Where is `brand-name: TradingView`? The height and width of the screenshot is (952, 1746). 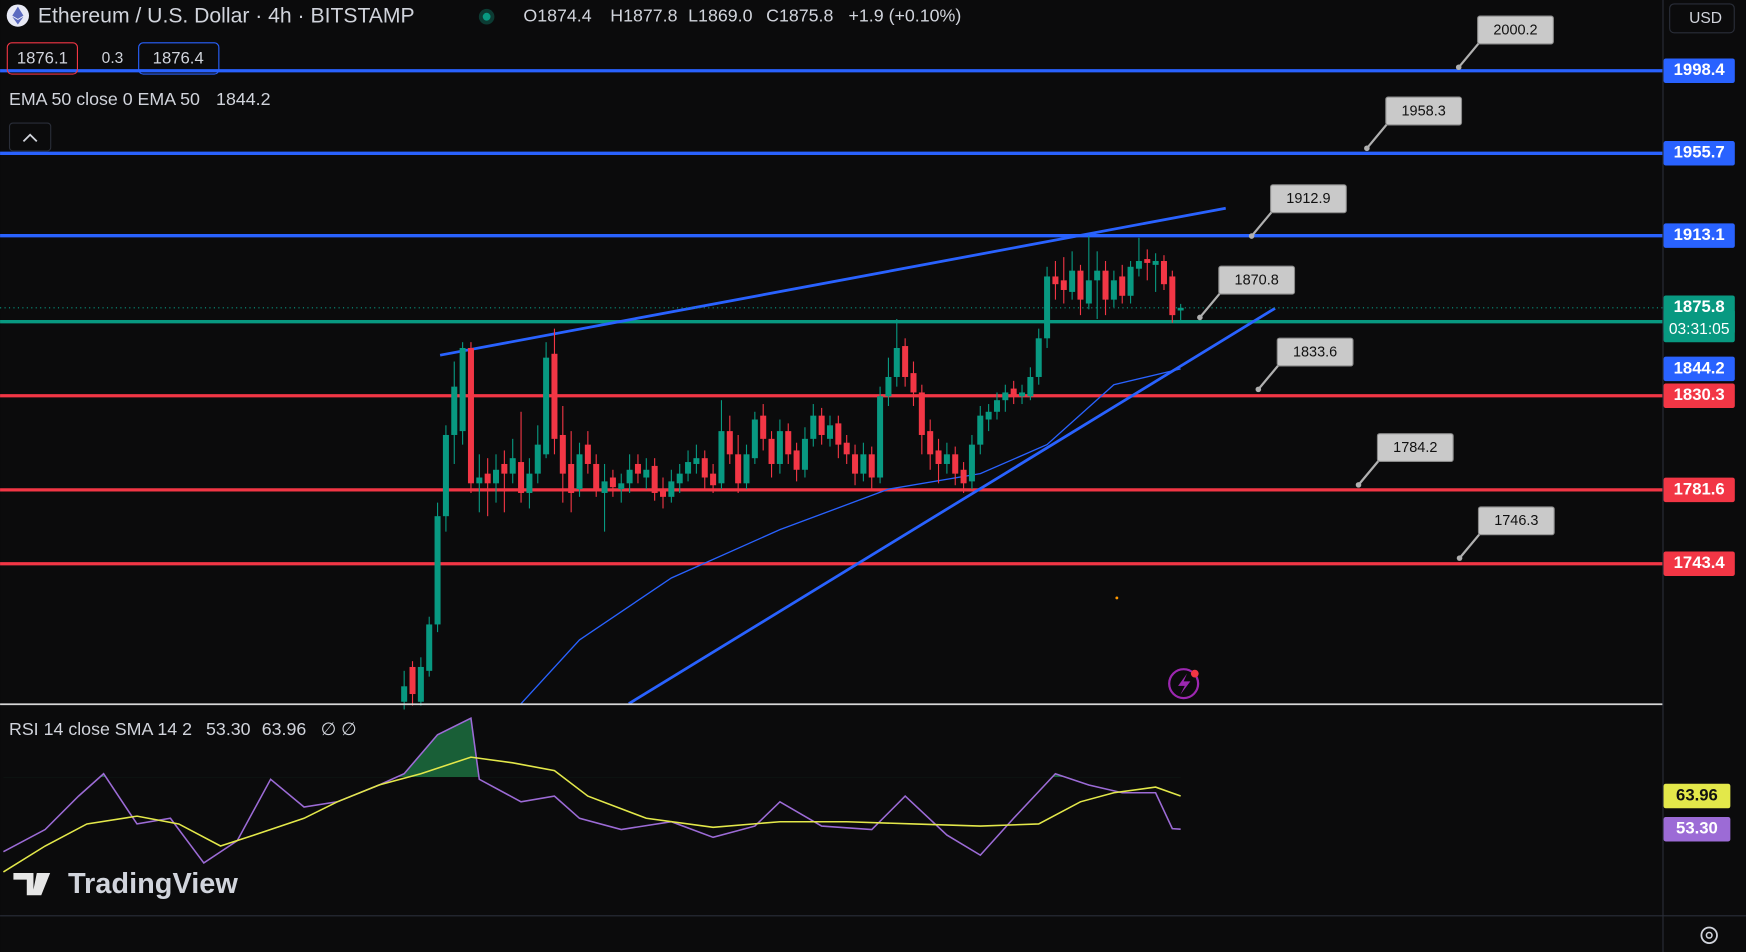 brand-name: TradingView is located at coordinates (153, 884).